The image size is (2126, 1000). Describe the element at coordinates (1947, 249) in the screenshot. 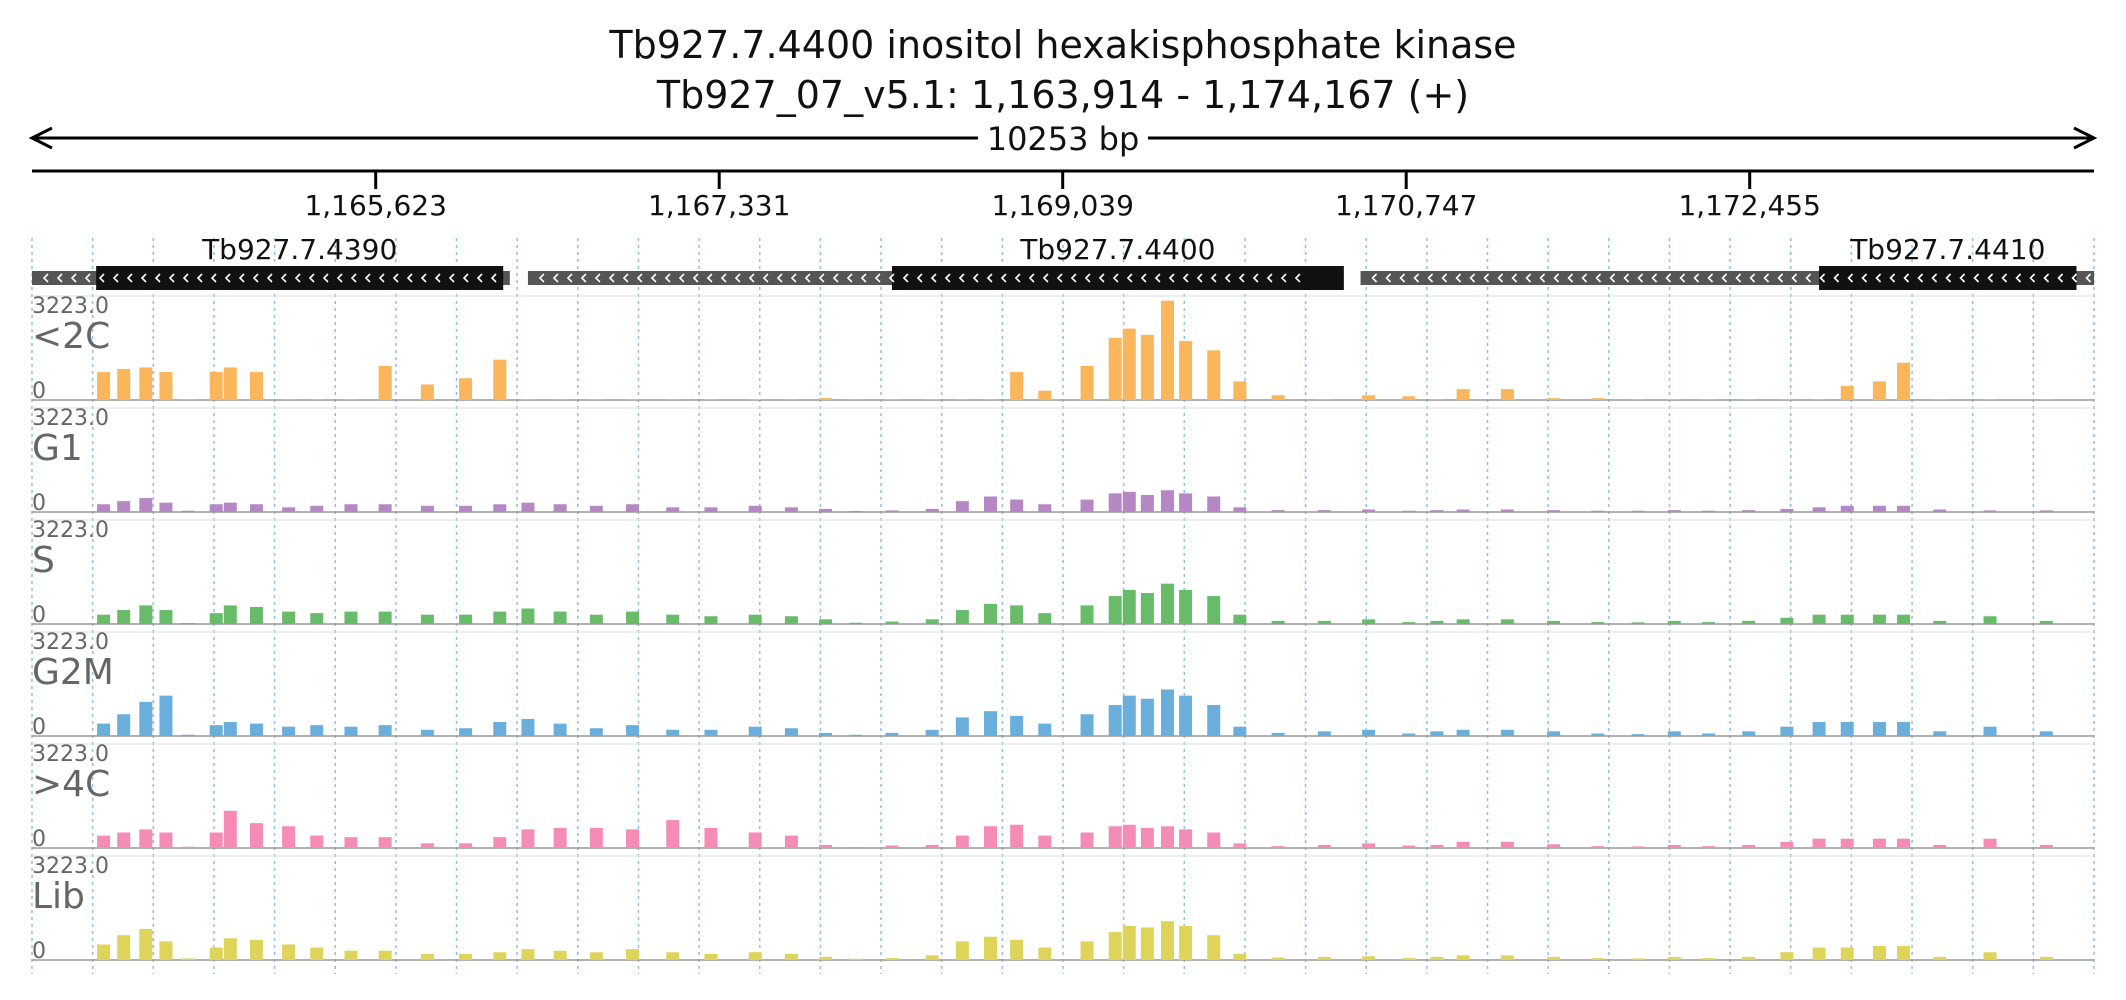

I see `gene-label: Tb927.7.4410` at that location.